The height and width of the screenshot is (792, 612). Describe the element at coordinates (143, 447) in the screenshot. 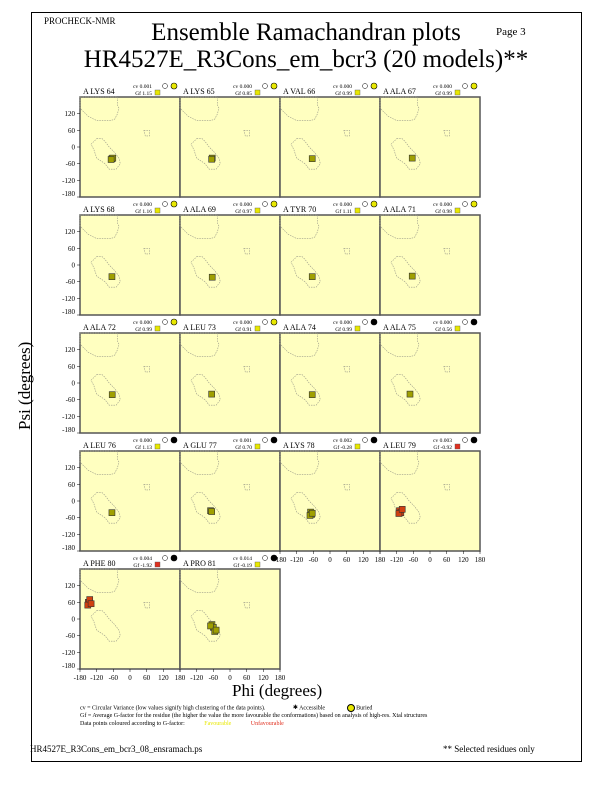

I see `gf-value: Gf 1.13` at that location.